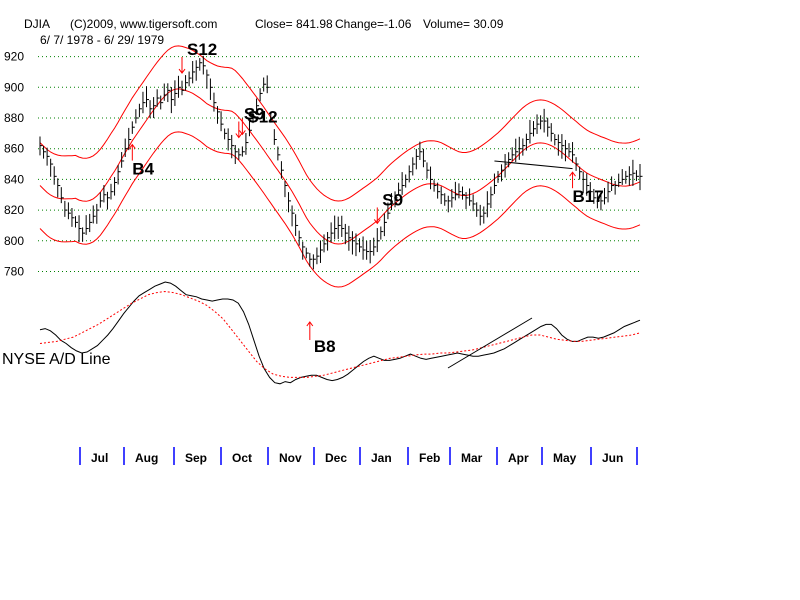  I want to click on signal-s9-3: S9, so click(388, 207).